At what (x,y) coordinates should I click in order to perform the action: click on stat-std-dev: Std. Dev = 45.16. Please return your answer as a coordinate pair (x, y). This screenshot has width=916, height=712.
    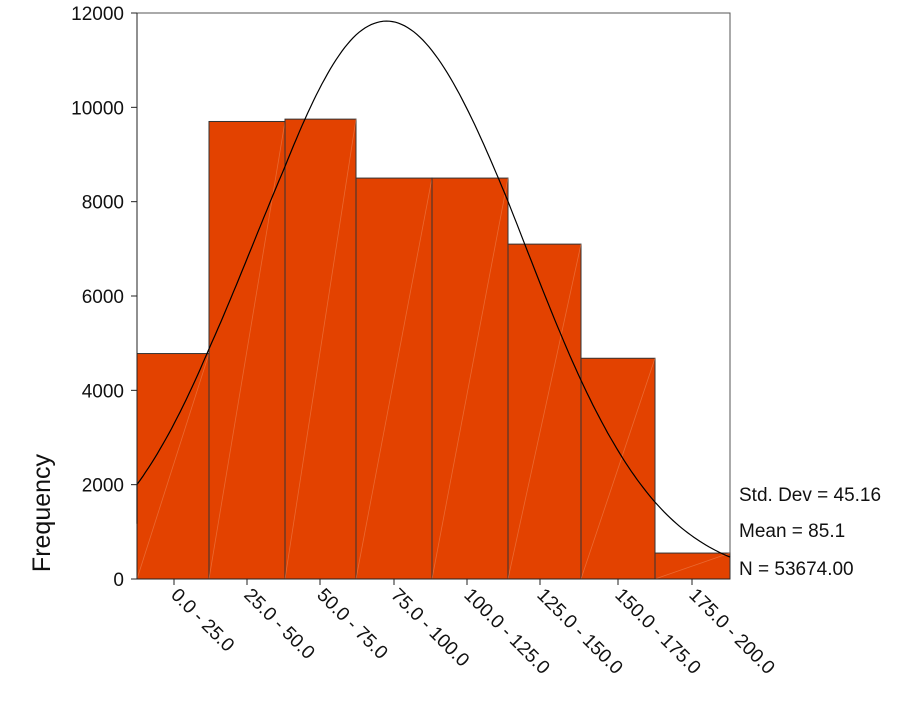
    Looking at the image, I should click on (810, 495).